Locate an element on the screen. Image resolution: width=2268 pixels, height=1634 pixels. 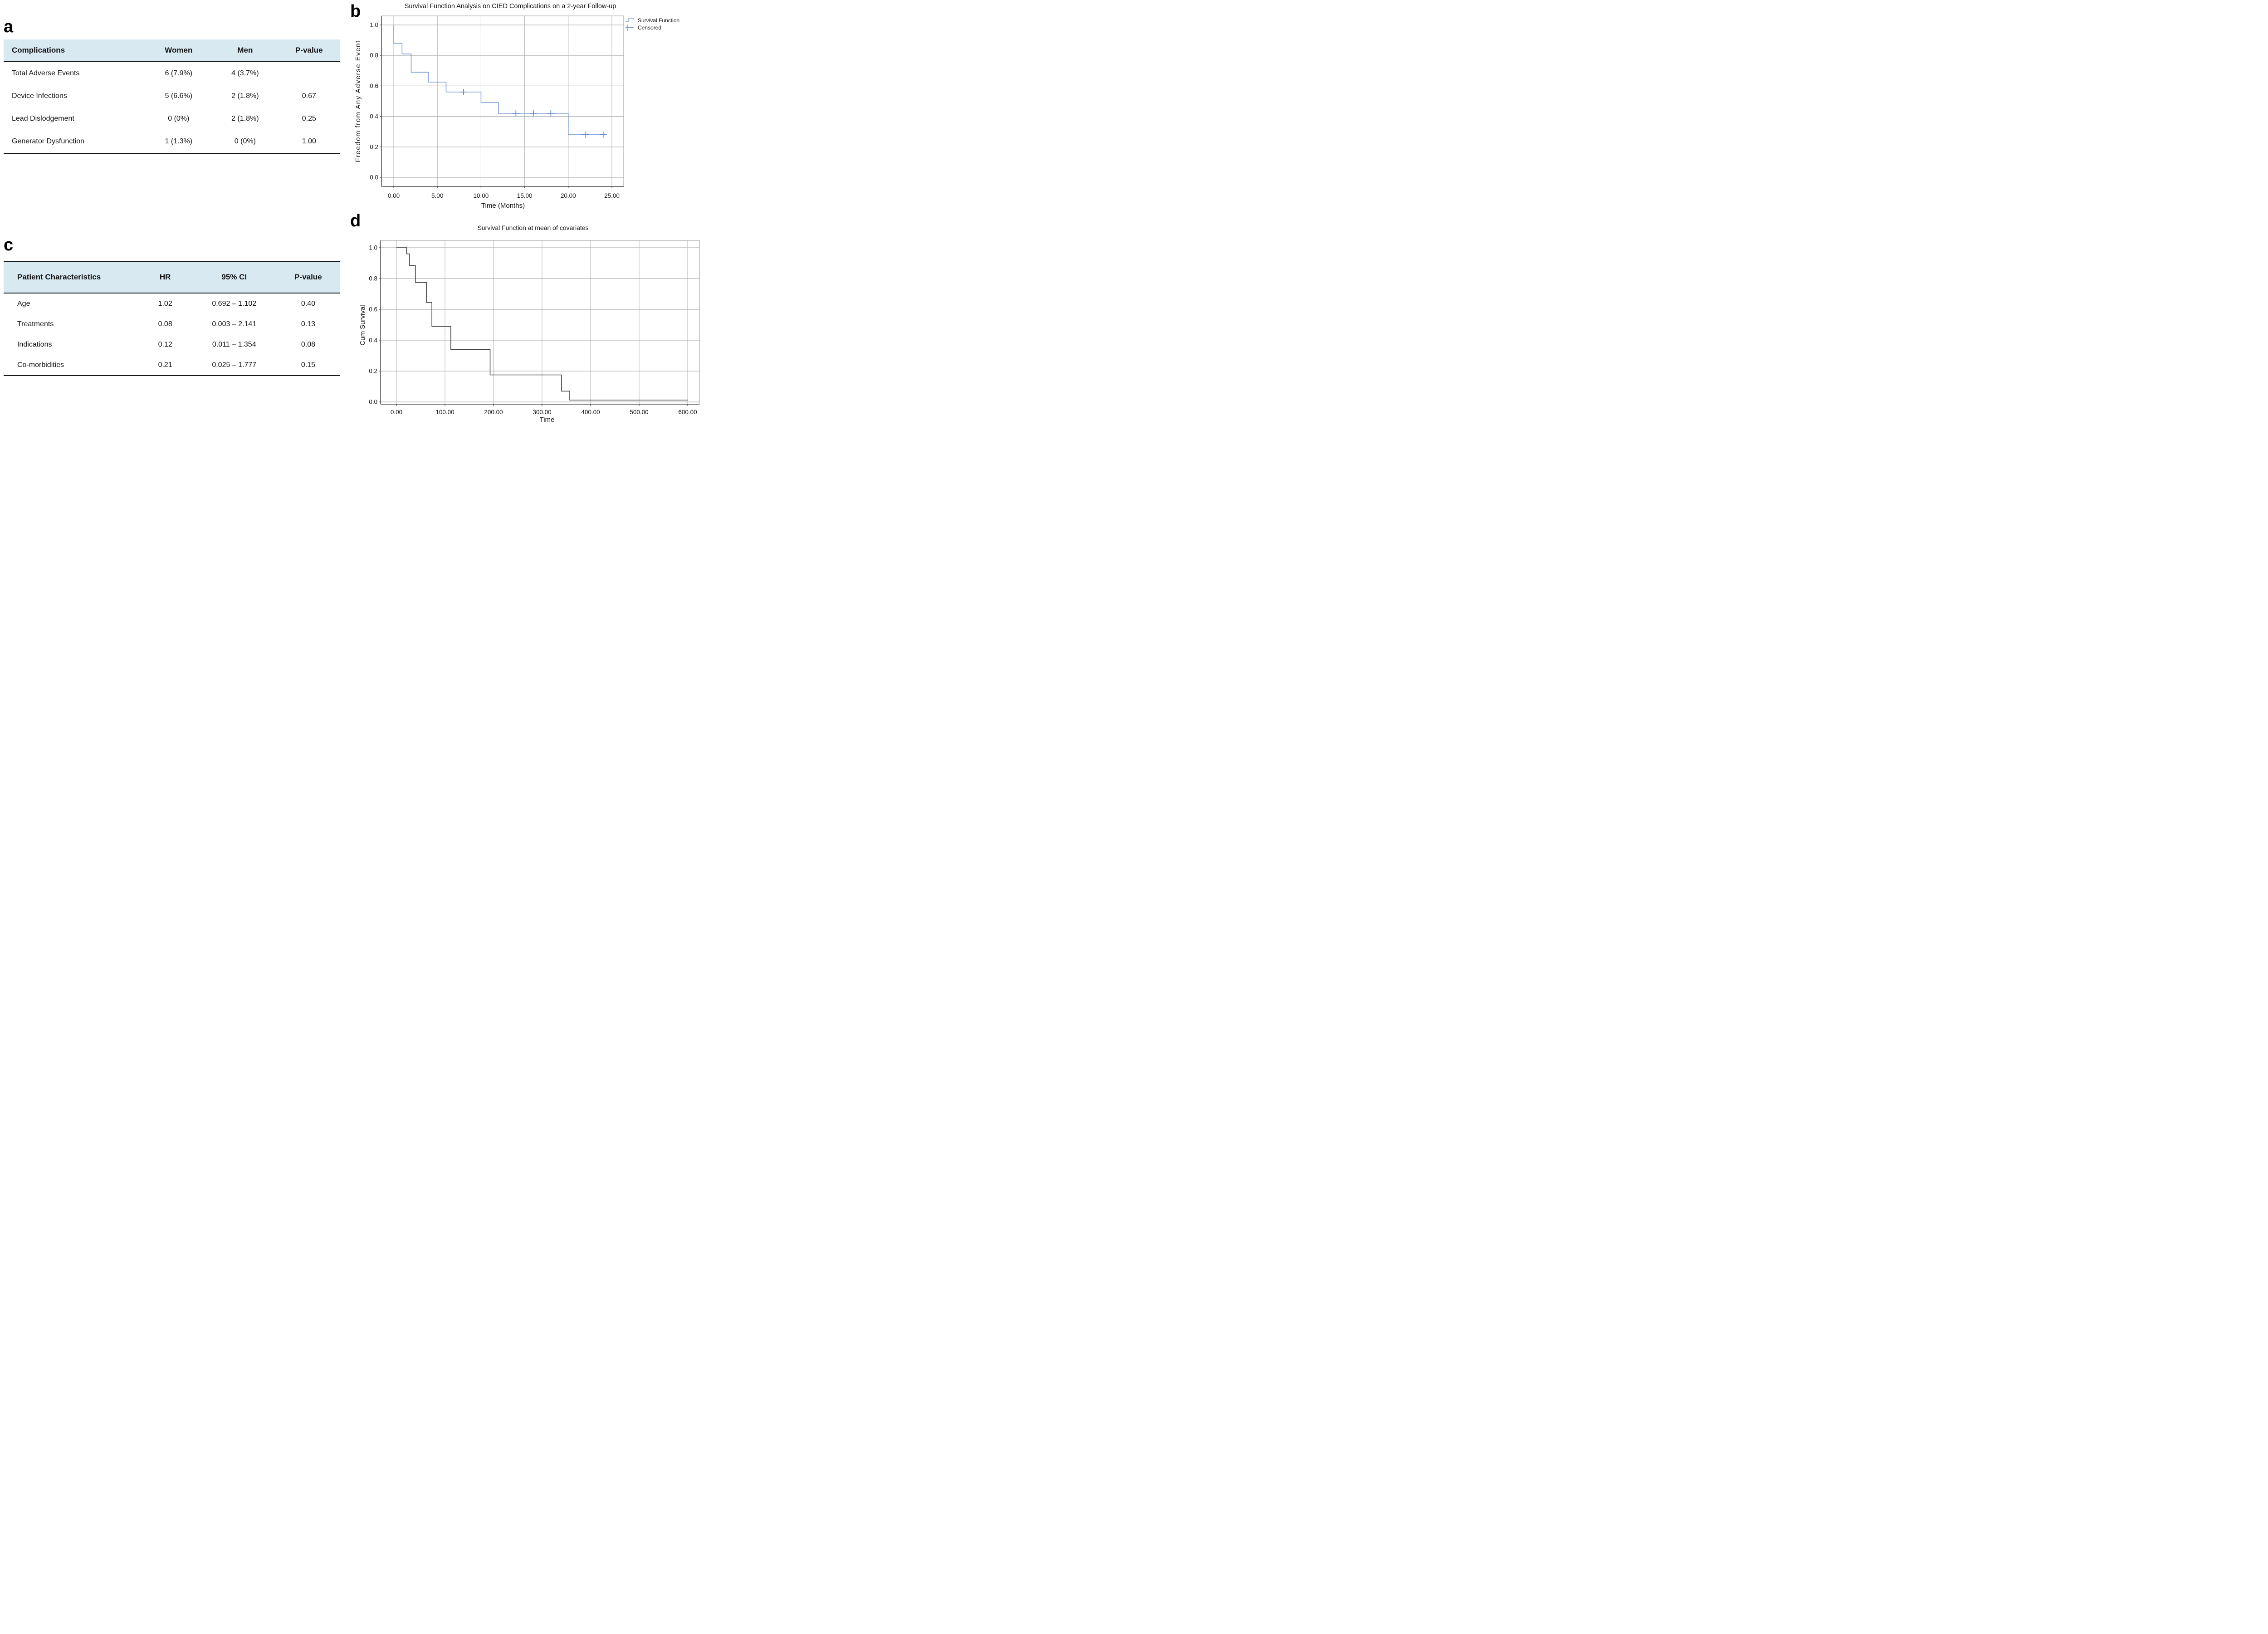
x-tick-label: 15.00 is located at coordinates (525, 195).